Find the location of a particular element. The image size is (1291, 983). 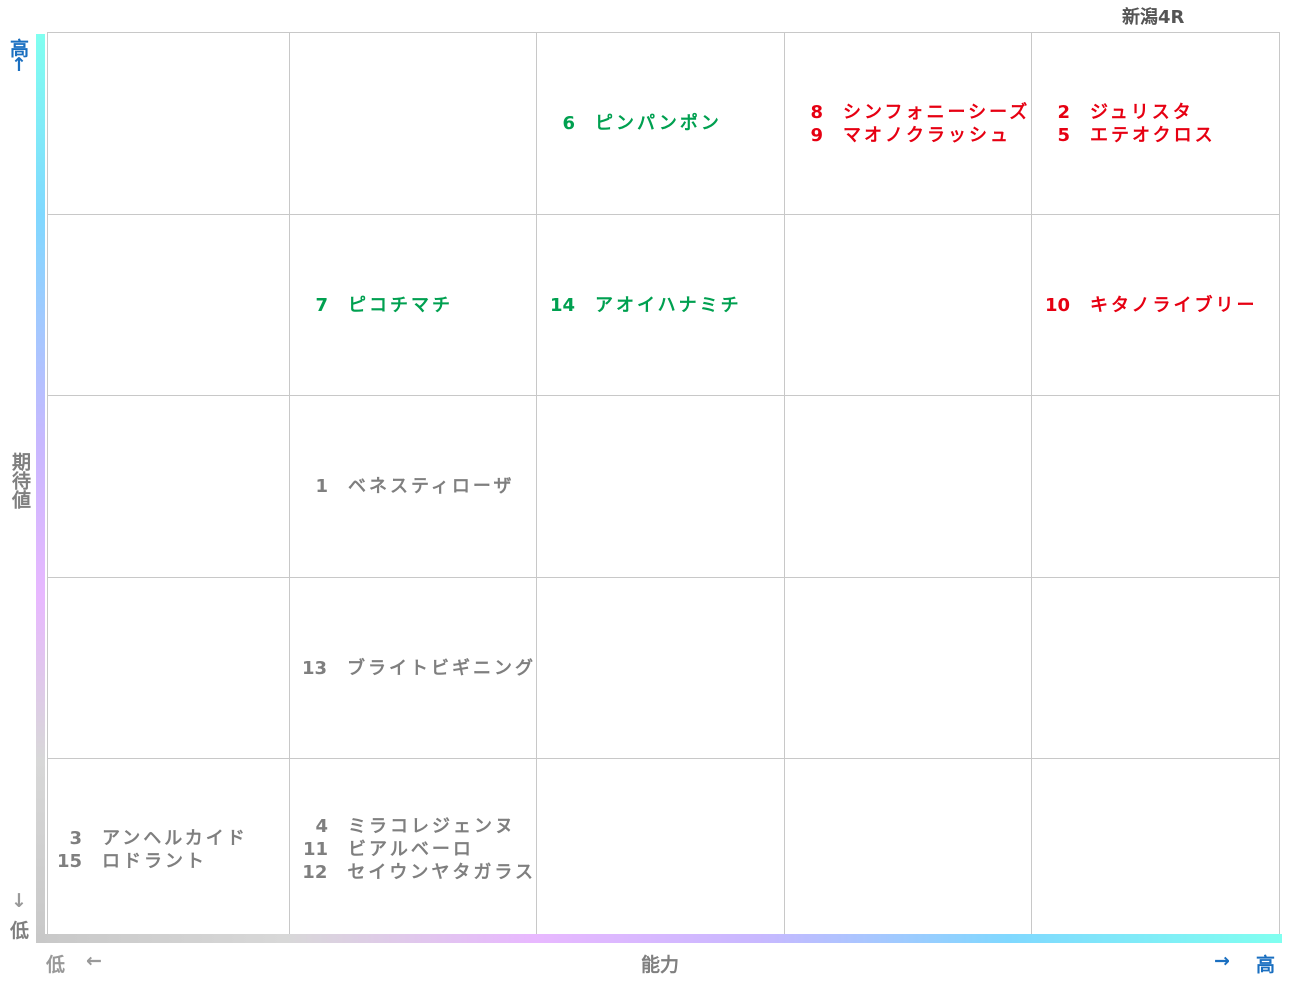

cell: 1 ベネスティローザ is located at coordinates (413, 487).